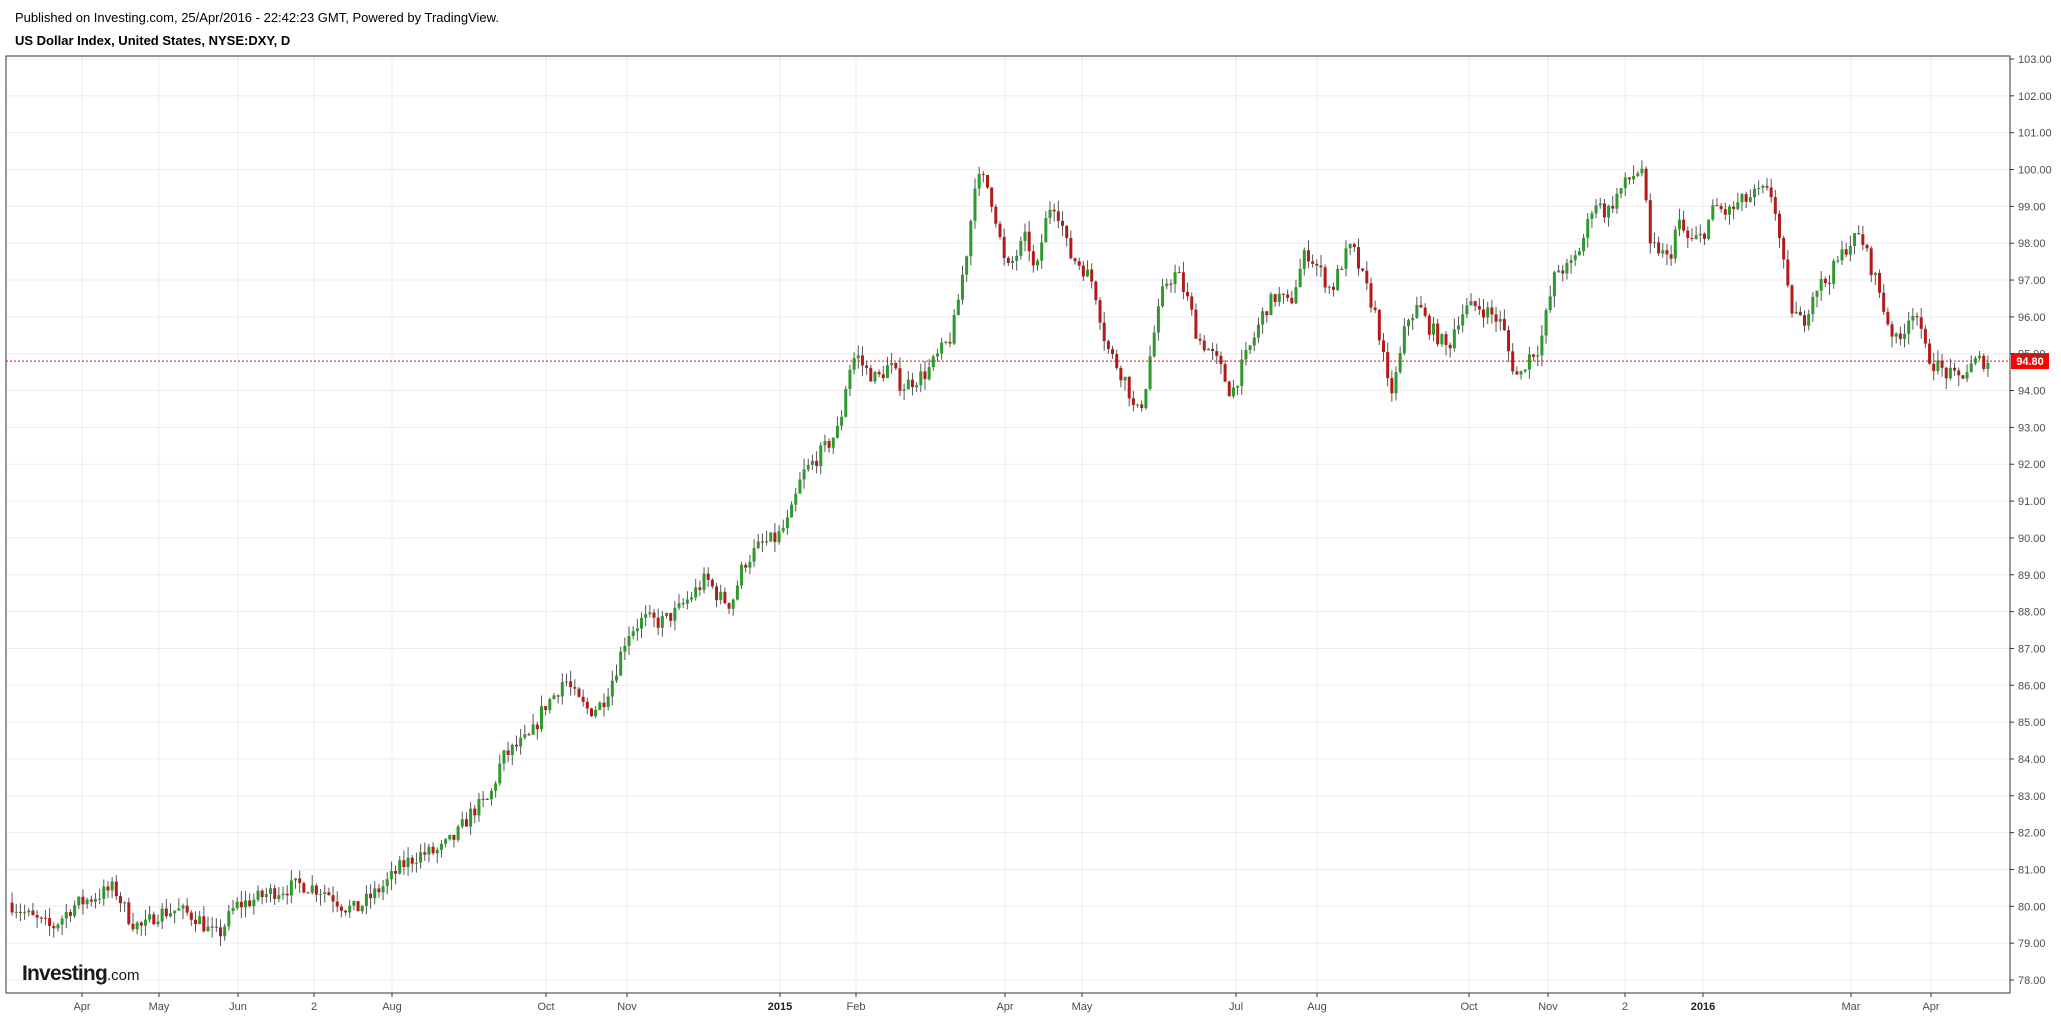 Image resolution: width=2061 pixels, height=1018 pixels. What do you see at coordinates (2032, 834) in the screenshot?
I see `y-tick-label: 82.00` at bounding box center [2032, 834].